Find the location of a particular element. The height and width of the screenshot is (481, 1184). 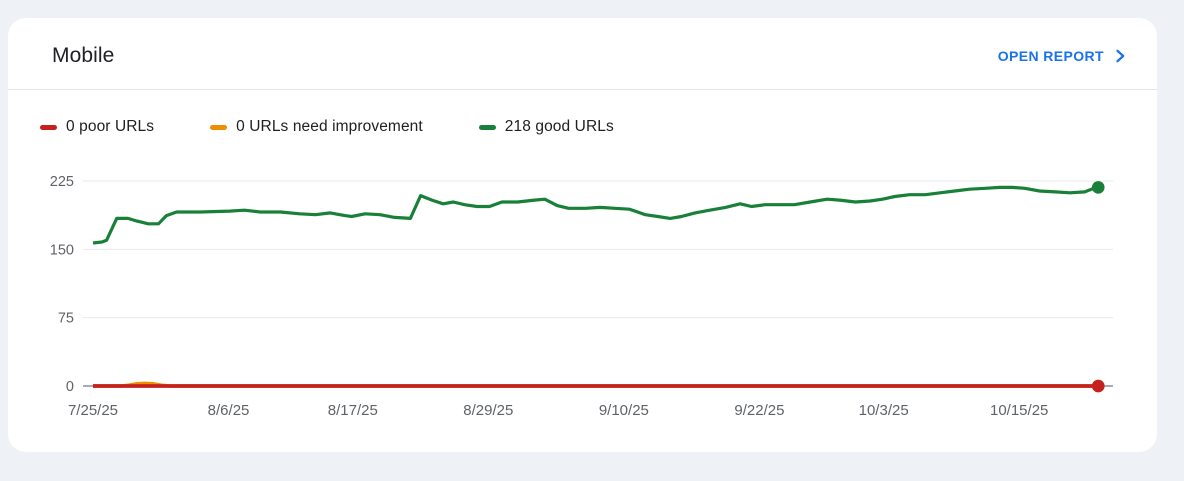

chevron-right-icon is located at coordinates (1120, 56).